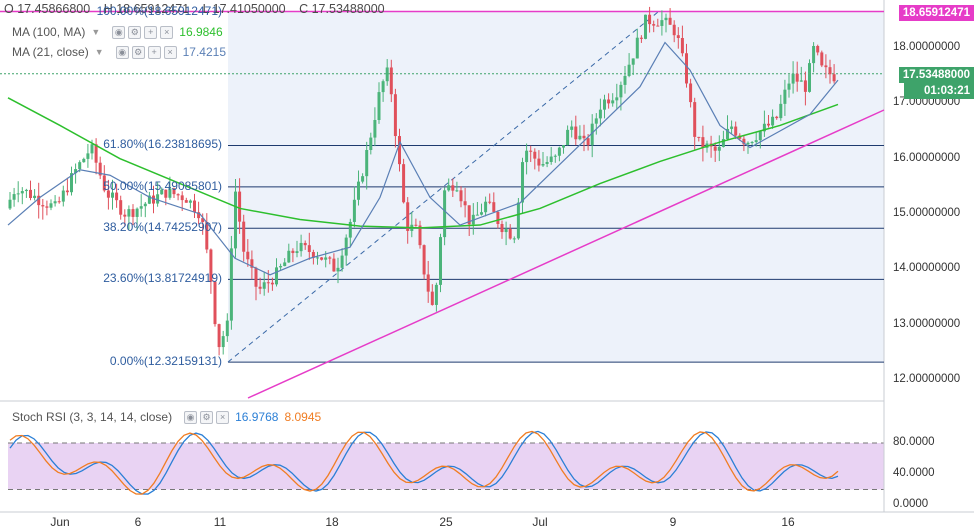  What do you see at coordinates (936, 13) in the screenshot?
I see `high-price-label: 18.65912471` at bounding box center [936, 13].